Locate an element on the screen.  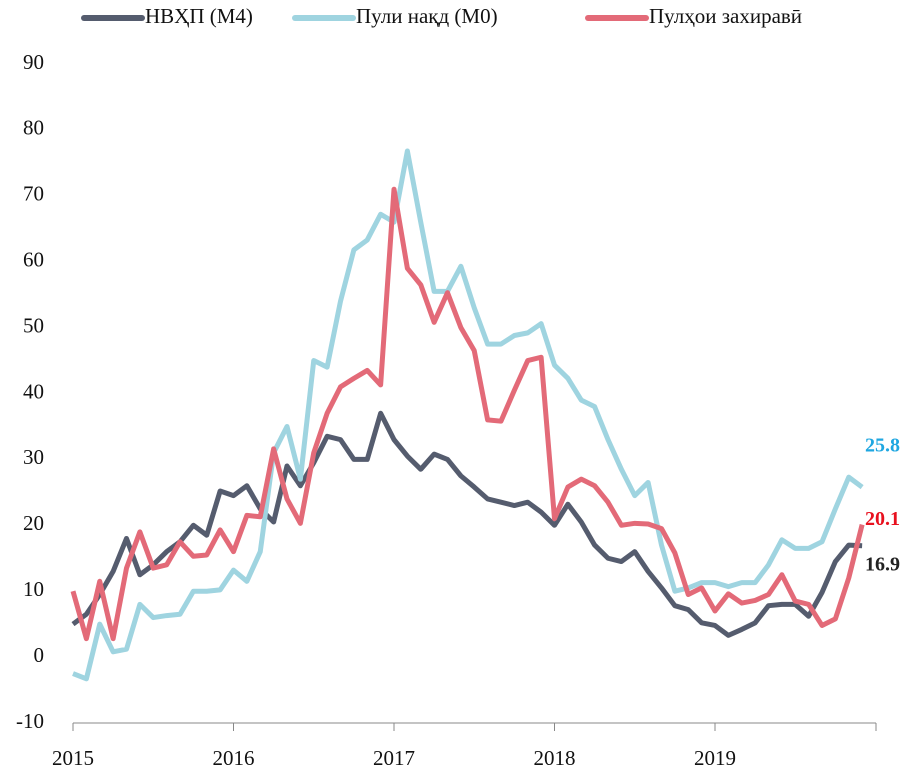
y-tick-label: 30 is located at coordinates (33, 457).